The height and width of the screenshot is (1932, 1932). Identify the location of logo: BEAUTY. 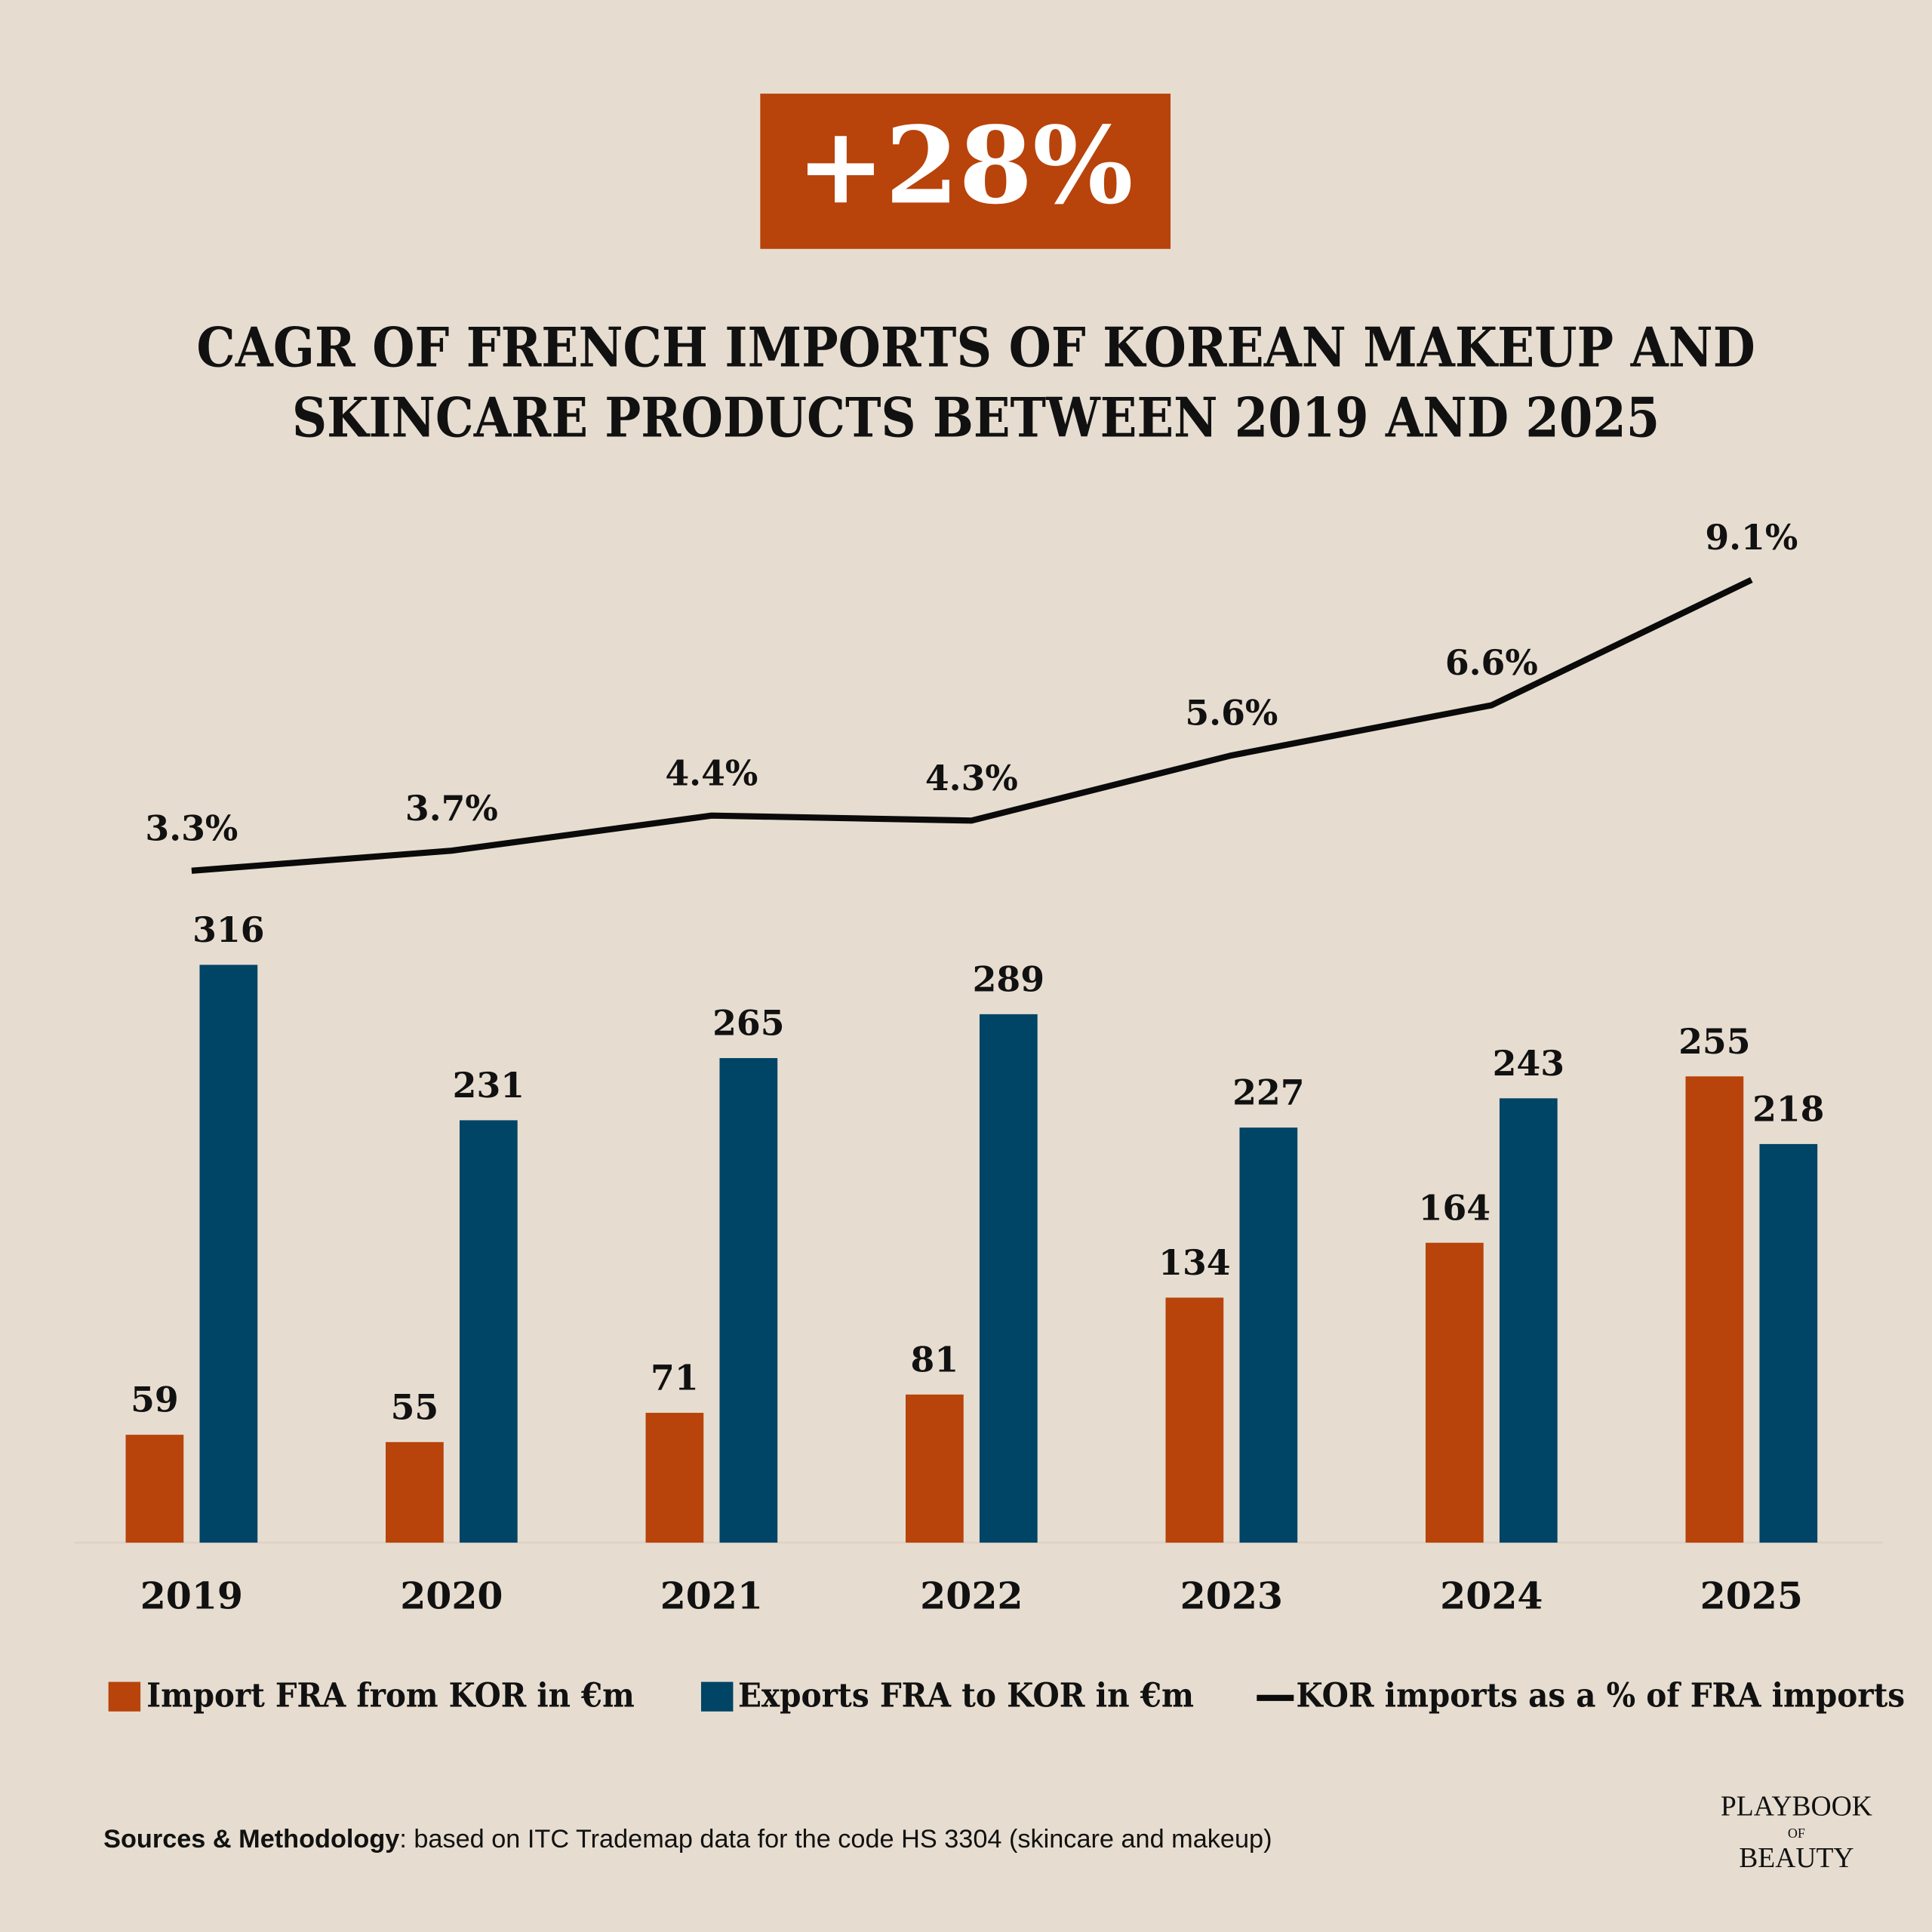
(1796, 1858).